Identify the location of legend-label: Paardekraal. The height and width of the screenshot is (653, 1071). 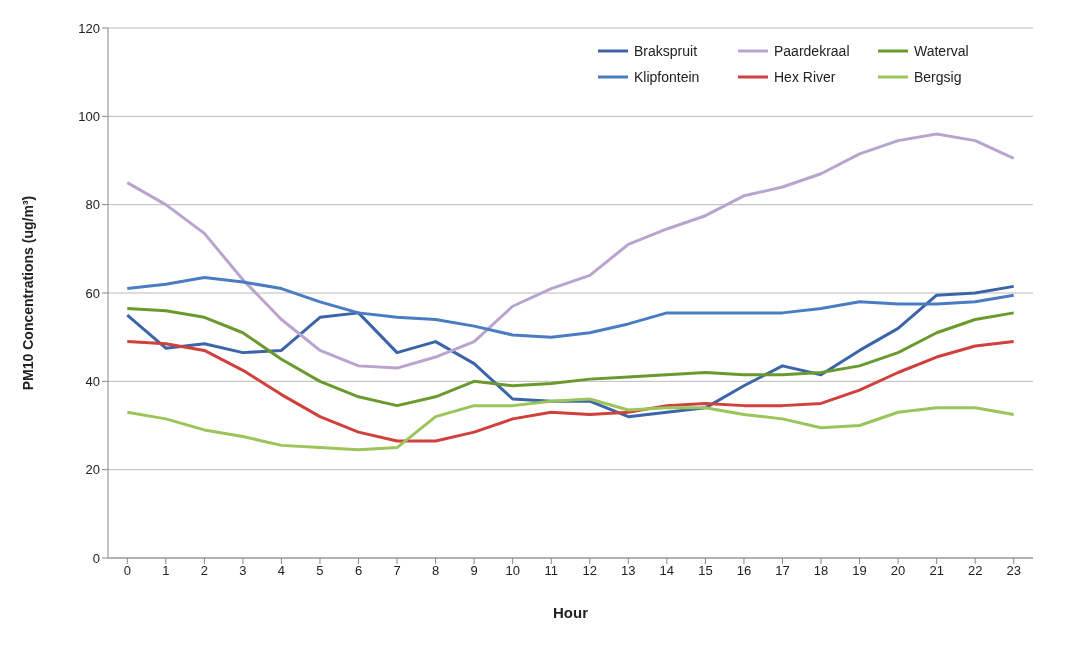
(812, 51).